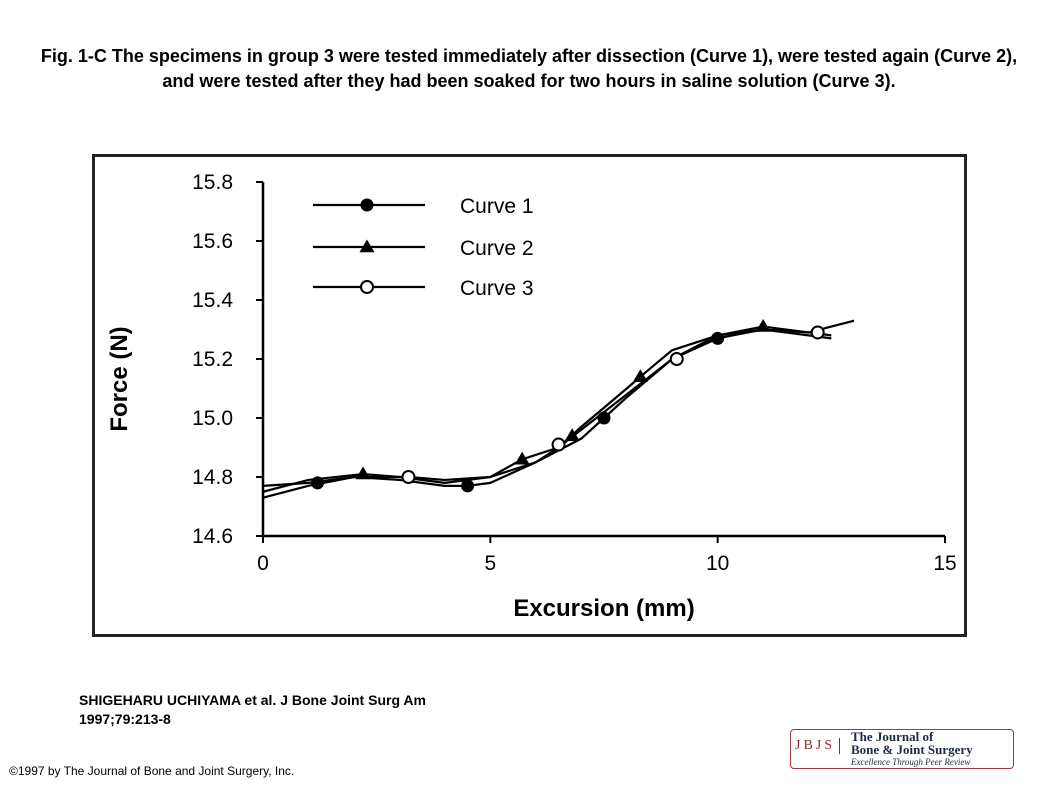 This screenshot has height=793, width=1058. What do you see at coordinates (212, 241) in the screenshot?
I see `y-tick-label-5: 15.6` at bounding box center [212, 241].